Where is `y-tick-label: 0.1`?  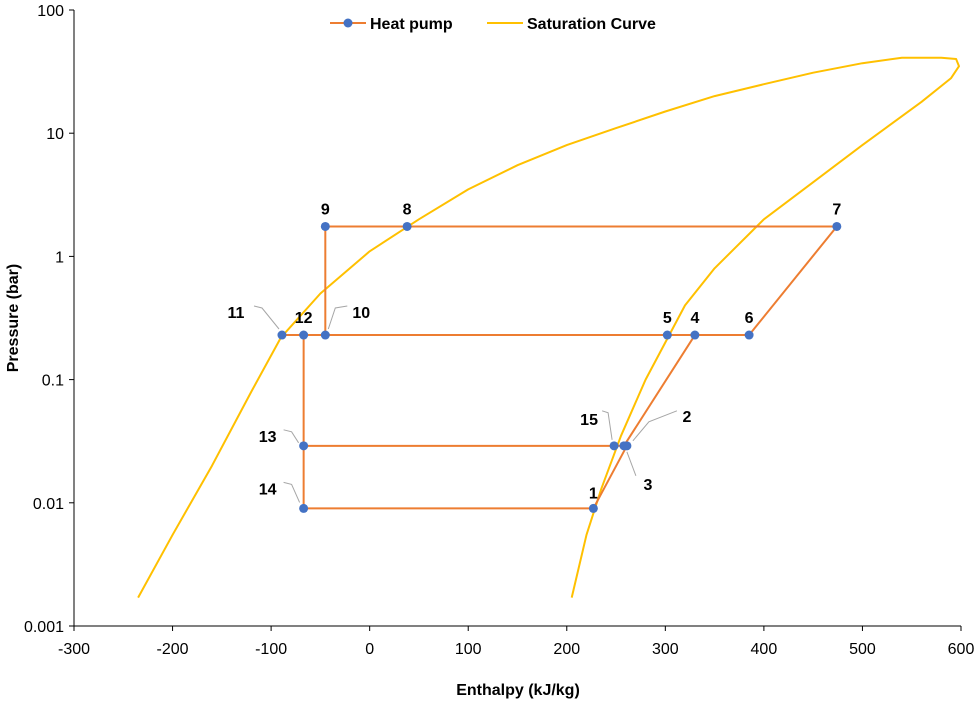
y-tick-label: 0.1 is located at coordinates (53, 381).